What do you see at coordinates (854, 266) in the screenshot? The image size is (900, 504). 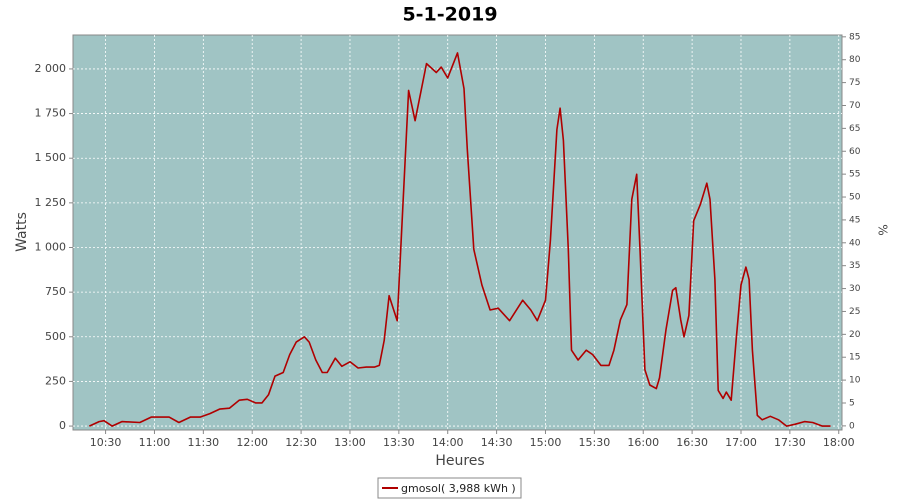 I see `y2-tick-label: 35` at bounding box center [854, 266].